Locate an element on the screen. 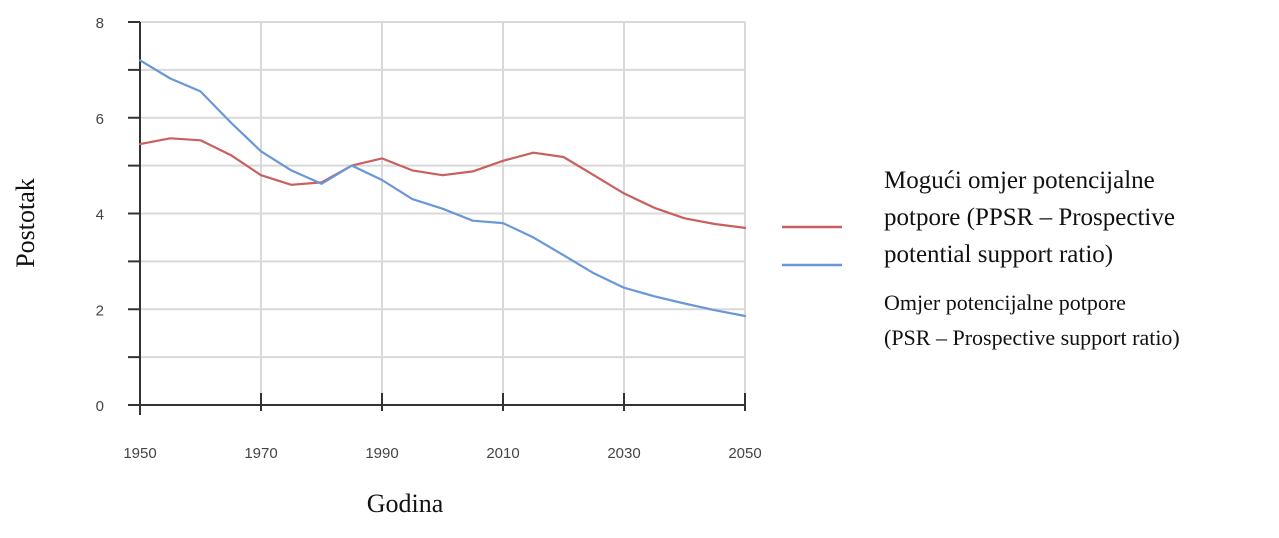  series-line-ppsr is located at coordinates (442, 183).